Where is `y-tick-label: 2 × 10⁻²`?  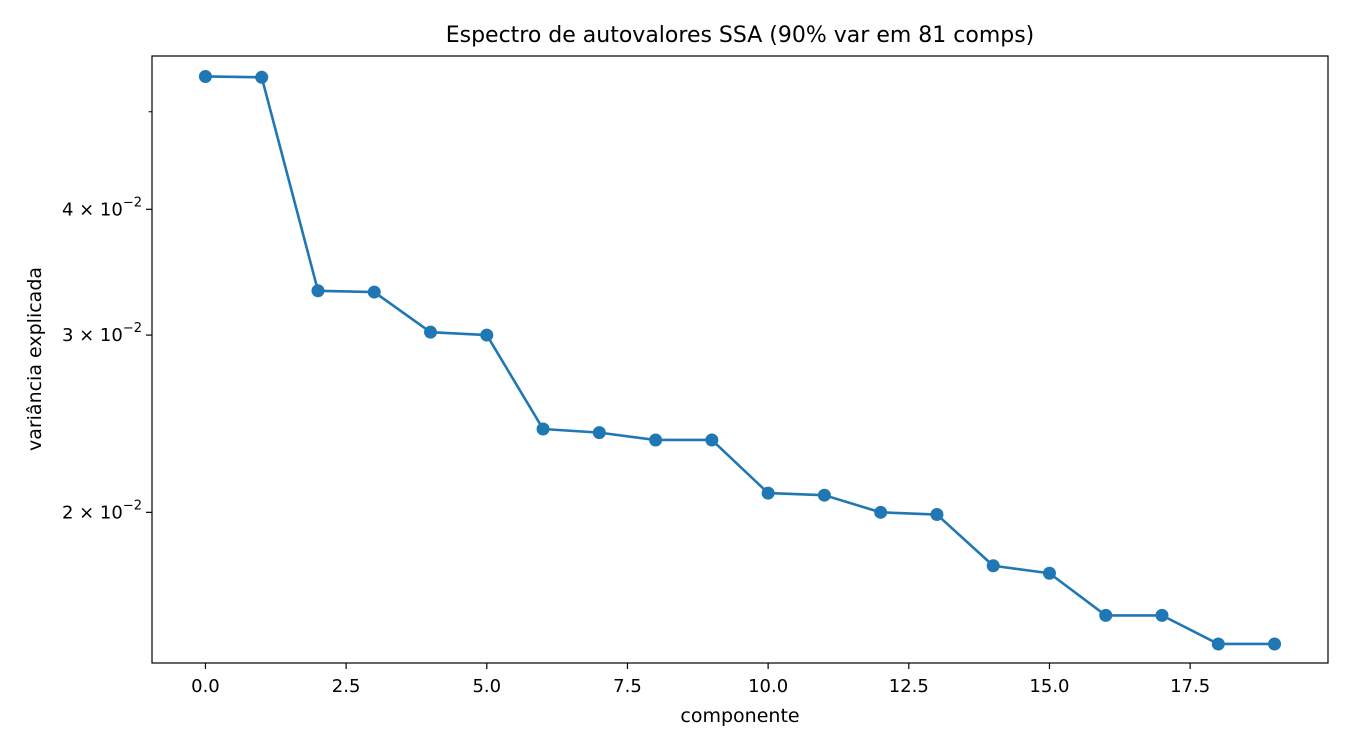
y-tick-label: 2 × 10⁻² is located at coordinates (102, 510).